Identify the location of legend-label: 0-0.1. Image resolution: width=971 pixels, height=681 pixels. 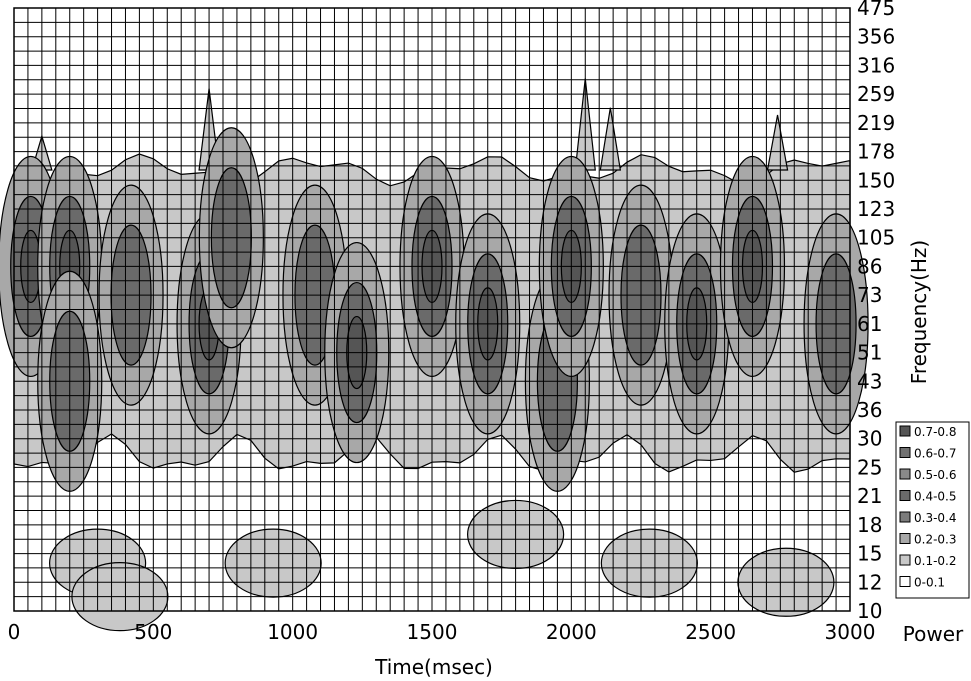
(929, 583).